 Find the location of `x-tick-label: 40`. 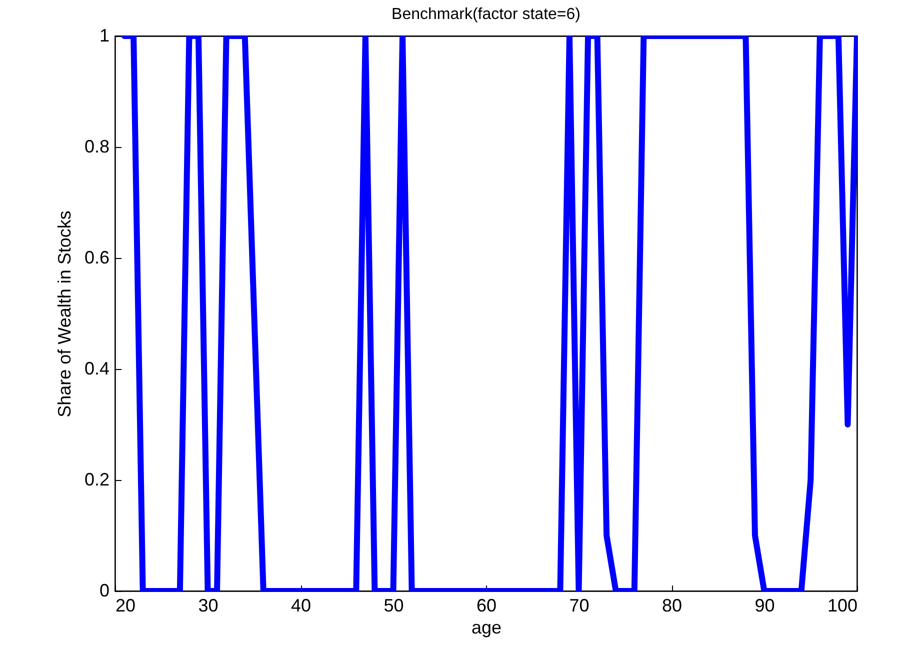

x-tick-label: 40 is located at coordinates (301, 606).